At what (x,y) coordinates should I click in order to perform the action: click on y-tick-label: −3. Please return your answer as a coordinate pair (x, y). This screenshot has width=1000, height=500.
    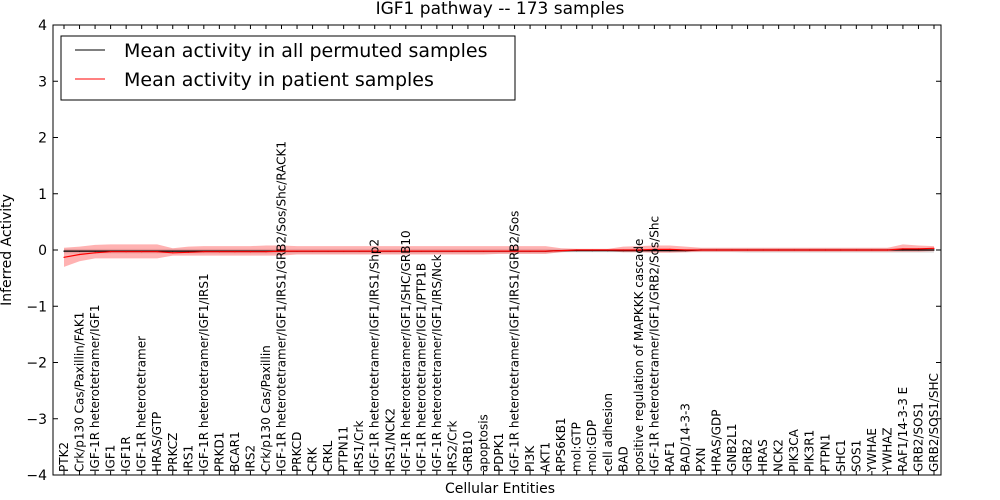
    Looking at the image, I should click on (36, 420).